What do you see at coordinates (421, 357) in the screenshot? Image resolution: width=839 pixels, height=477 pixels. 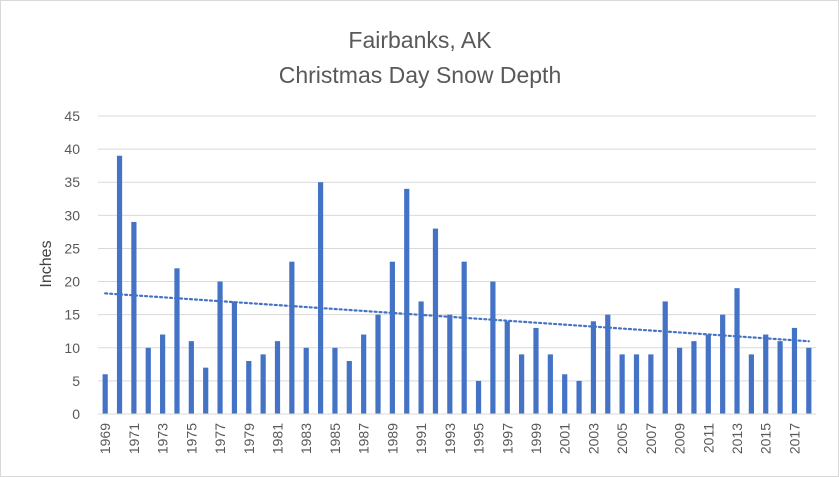 I see `bar-1991` at bounding box center [421, 357].